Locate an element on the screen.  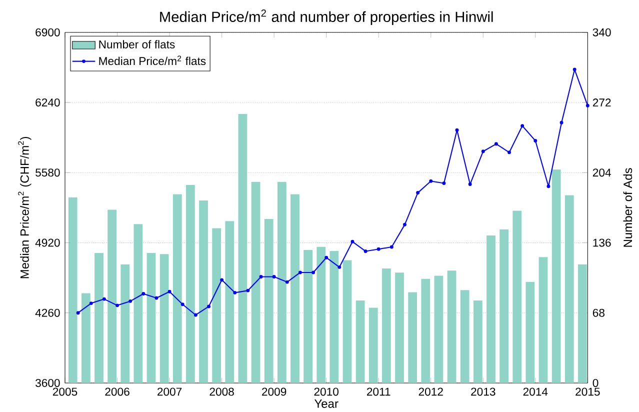
y-tick-label: 6240 is located at coordinates (48, 102).